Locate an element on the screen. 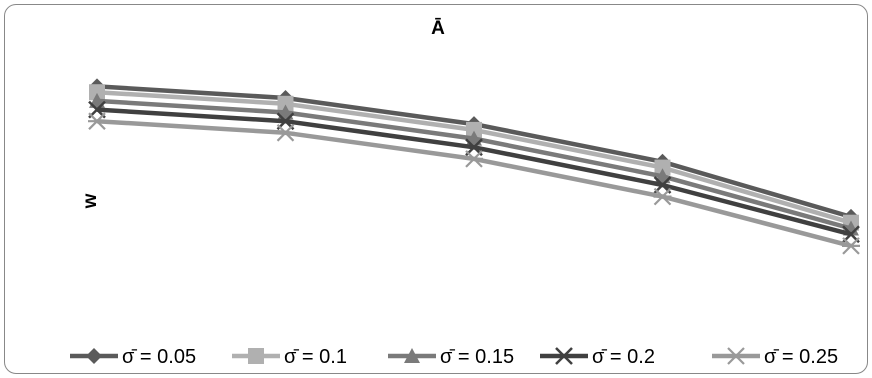 The height and width of the screenshot is (378, 872). chart-title: Ā is located at coordinates (438, 28).